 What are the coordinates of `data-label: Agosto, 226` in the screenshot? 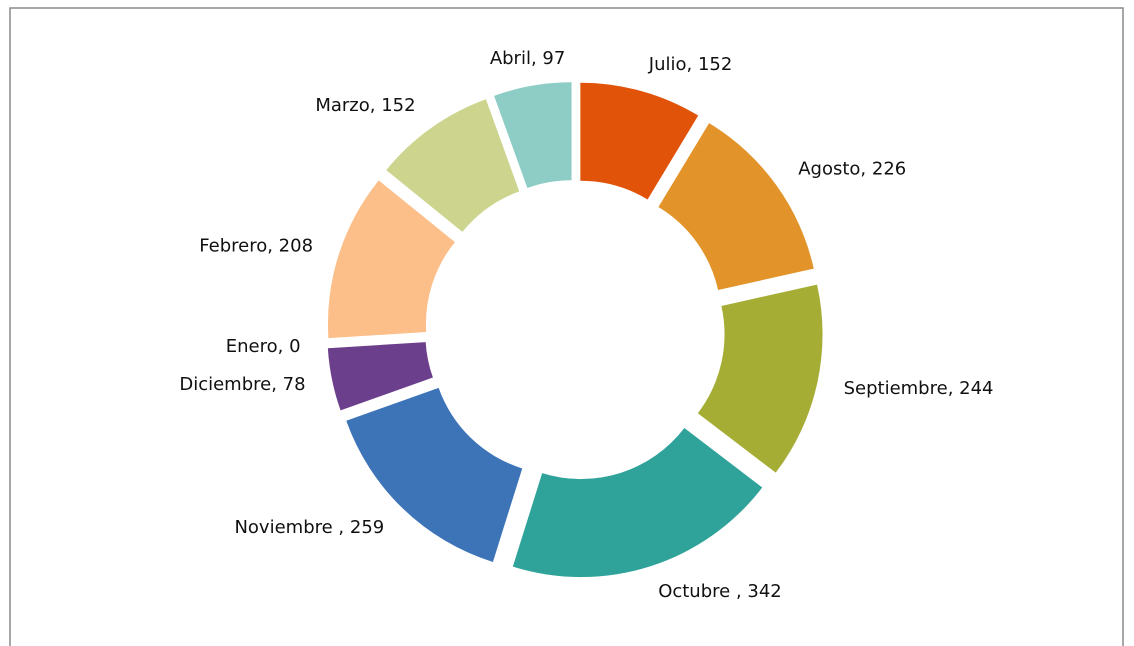 It's located at (852, 168).